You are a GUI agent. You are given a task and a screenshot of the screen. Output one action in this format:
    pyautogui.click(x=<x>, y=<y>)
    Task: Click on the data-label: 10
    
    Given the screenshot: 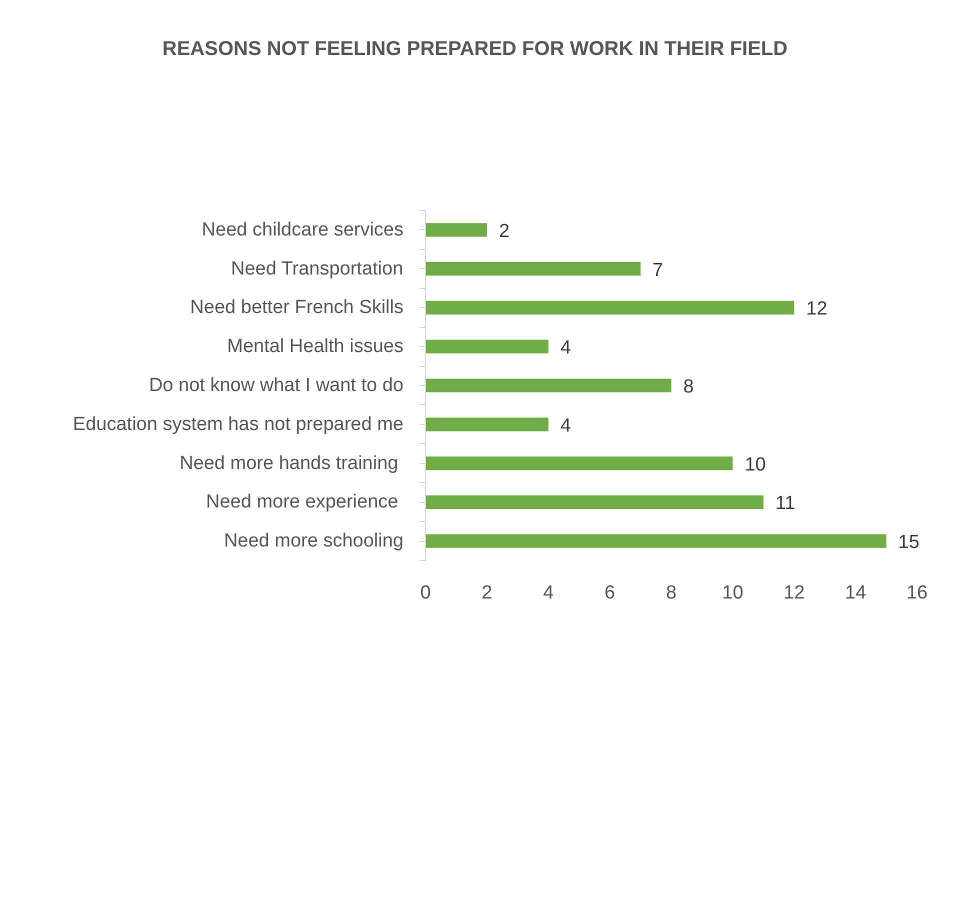 What is the action you would take?
    pyautogui.click(x=755, y=465)
    